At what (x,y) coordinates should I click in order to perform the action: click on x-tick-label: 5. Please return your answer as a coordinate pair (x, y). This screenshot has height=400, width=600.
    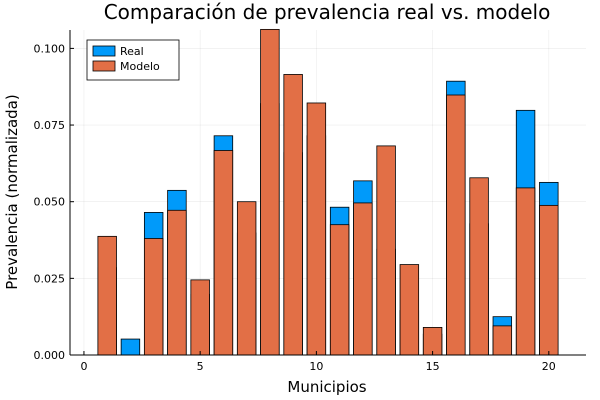
    Looking at the image, I should click on (200, 366).